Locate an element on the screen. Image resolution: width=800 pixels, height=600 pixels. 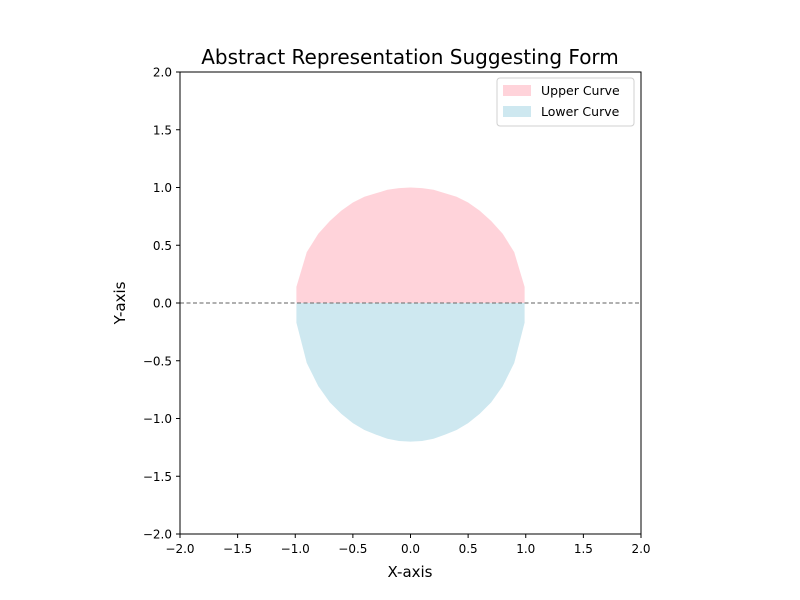
y-tick-label: 1.0 is located at coordinates (162, 188).